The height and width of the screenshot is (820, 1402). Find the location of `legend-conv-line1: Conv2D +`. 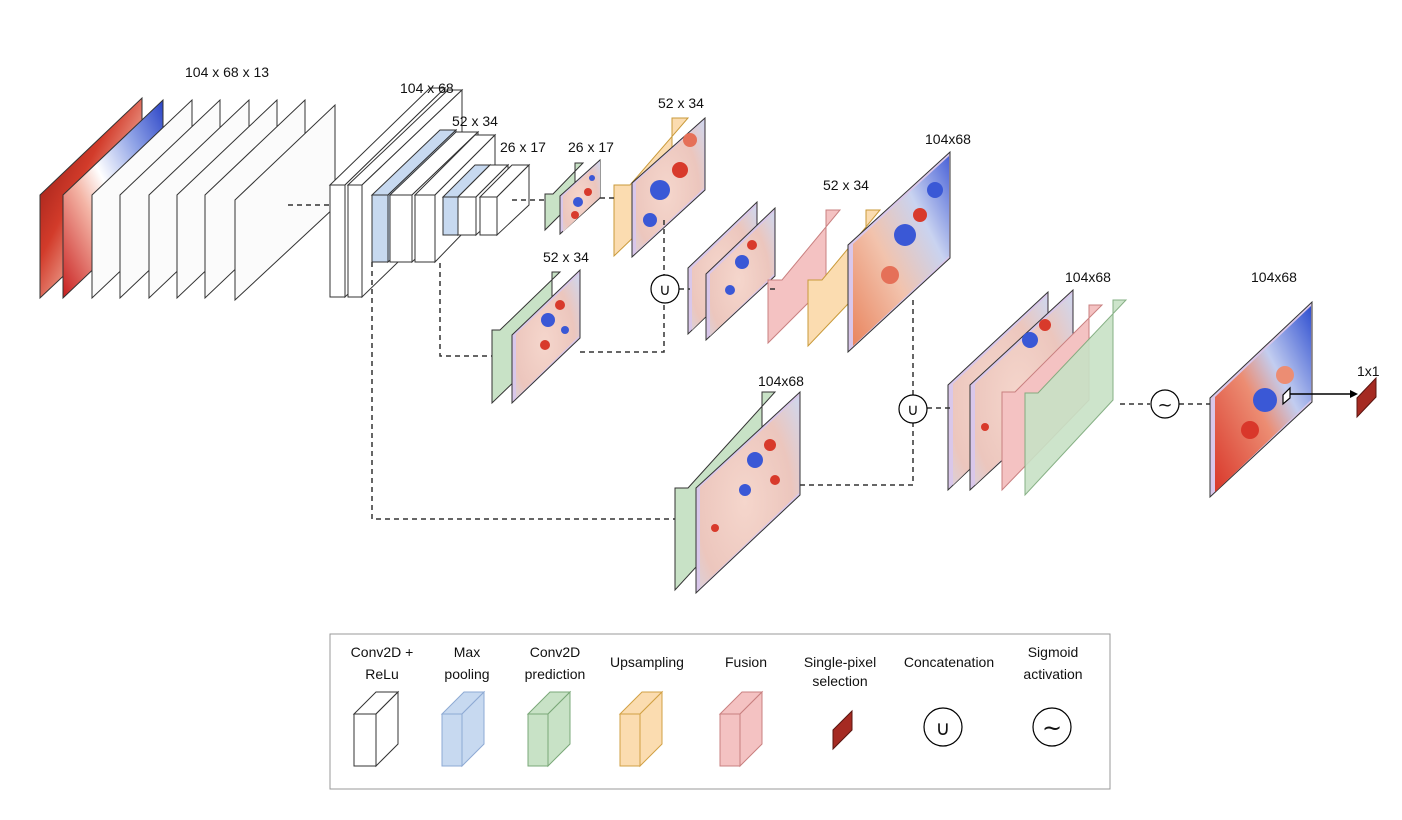

legend-conv-line1: Conv2D + is located at coordinates (382, 652).